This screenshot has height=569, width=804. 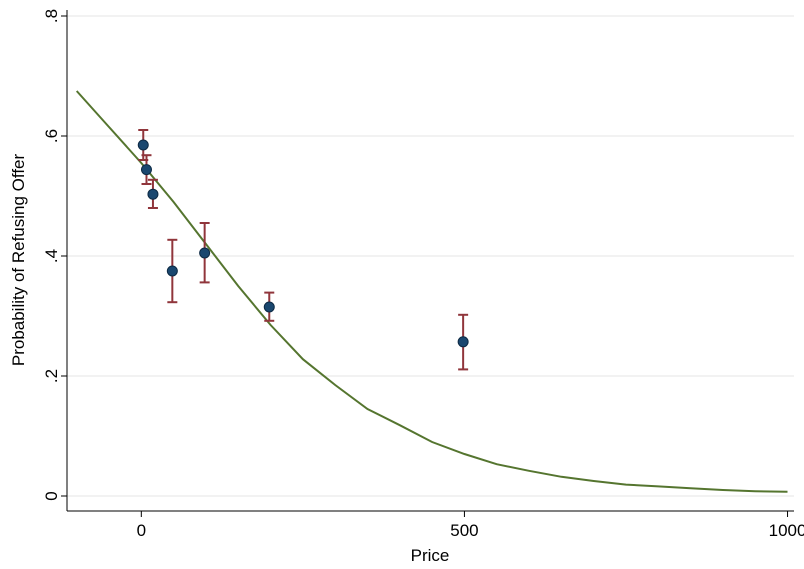 What do you see at coordinates (51, 136) in the screenshot?
I see `y-tick-label: .6` at bounding box center [51, 136].